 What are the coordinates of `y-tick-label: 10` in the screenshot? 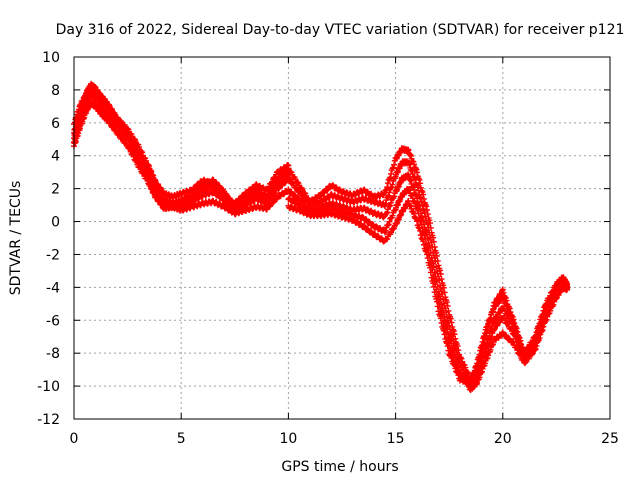 It's located at (51, 58).